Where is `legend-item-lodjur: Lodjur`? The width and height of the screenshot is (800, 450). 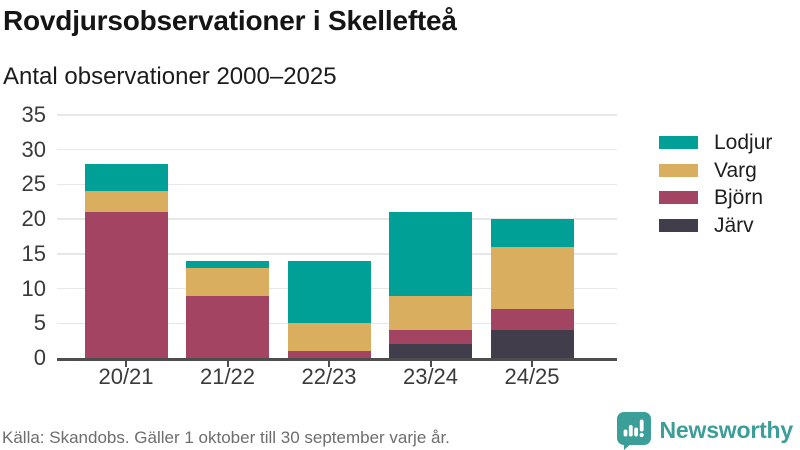 legend-item-lodjur: Lodjur is located at coordinates (715, 142).